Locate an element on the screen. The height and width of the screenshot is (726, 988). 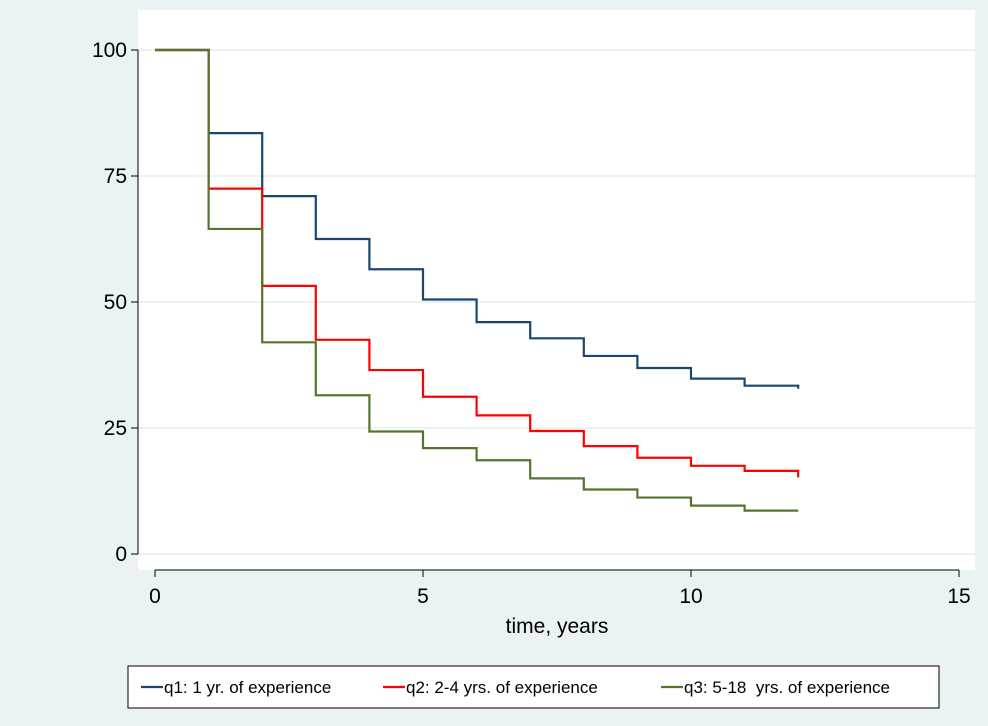
y-tick-label: 0 is located at coordinates (121, 554).